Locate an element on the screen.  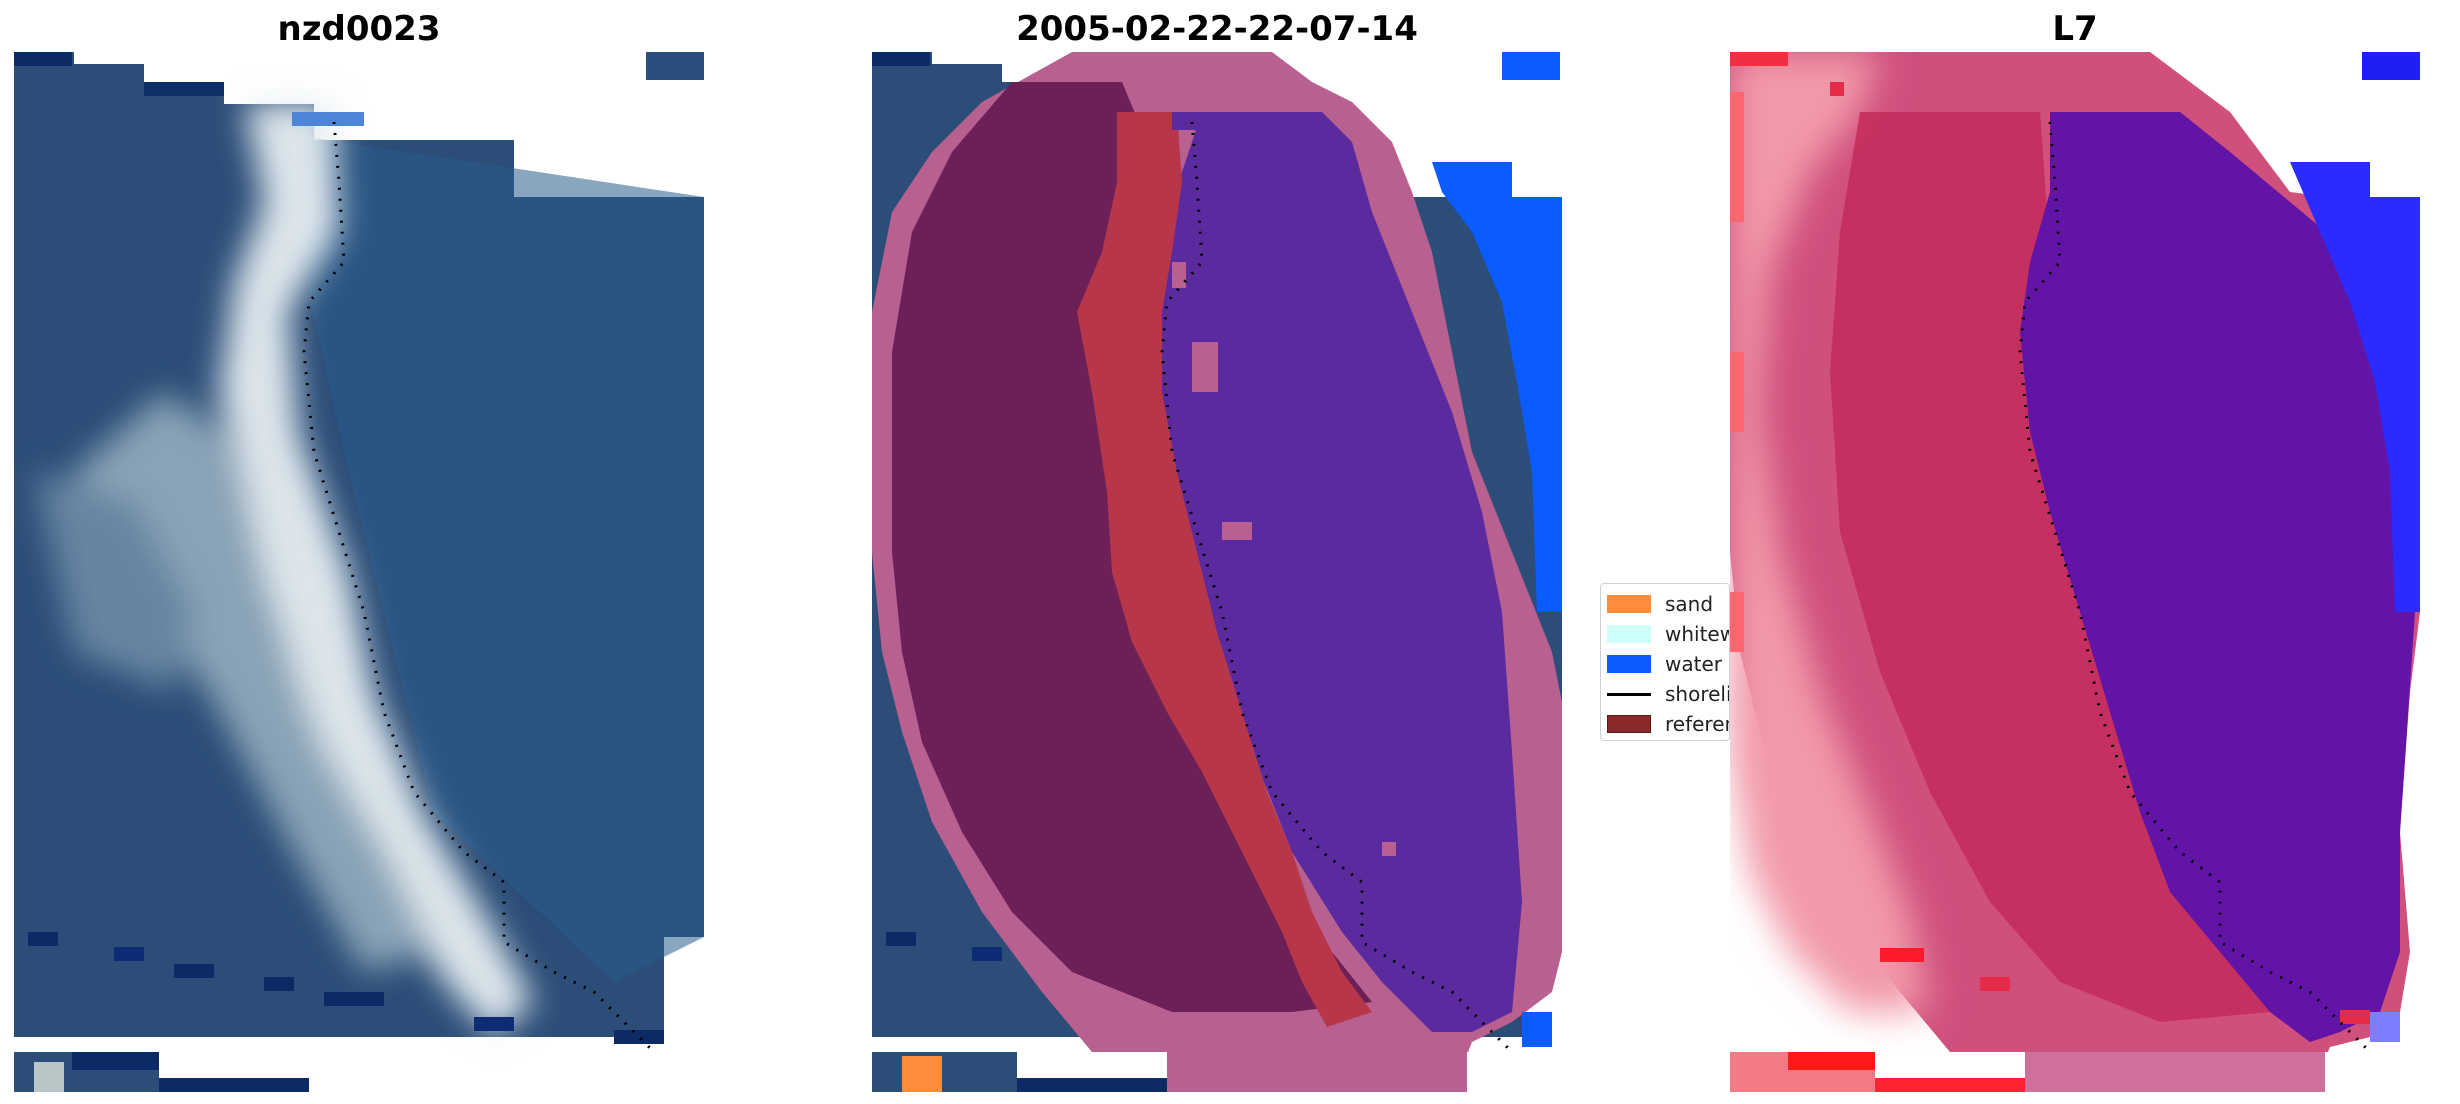
legend-item-shoreline: shoreline is located at coordinates (1665, 694).